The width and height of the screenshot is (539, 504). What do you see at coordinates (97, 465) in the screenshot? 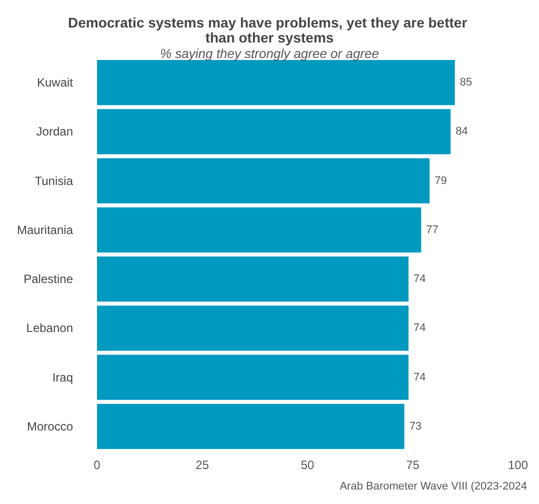
I see `x-tick-label: 0` at bounding box center [97, 465].